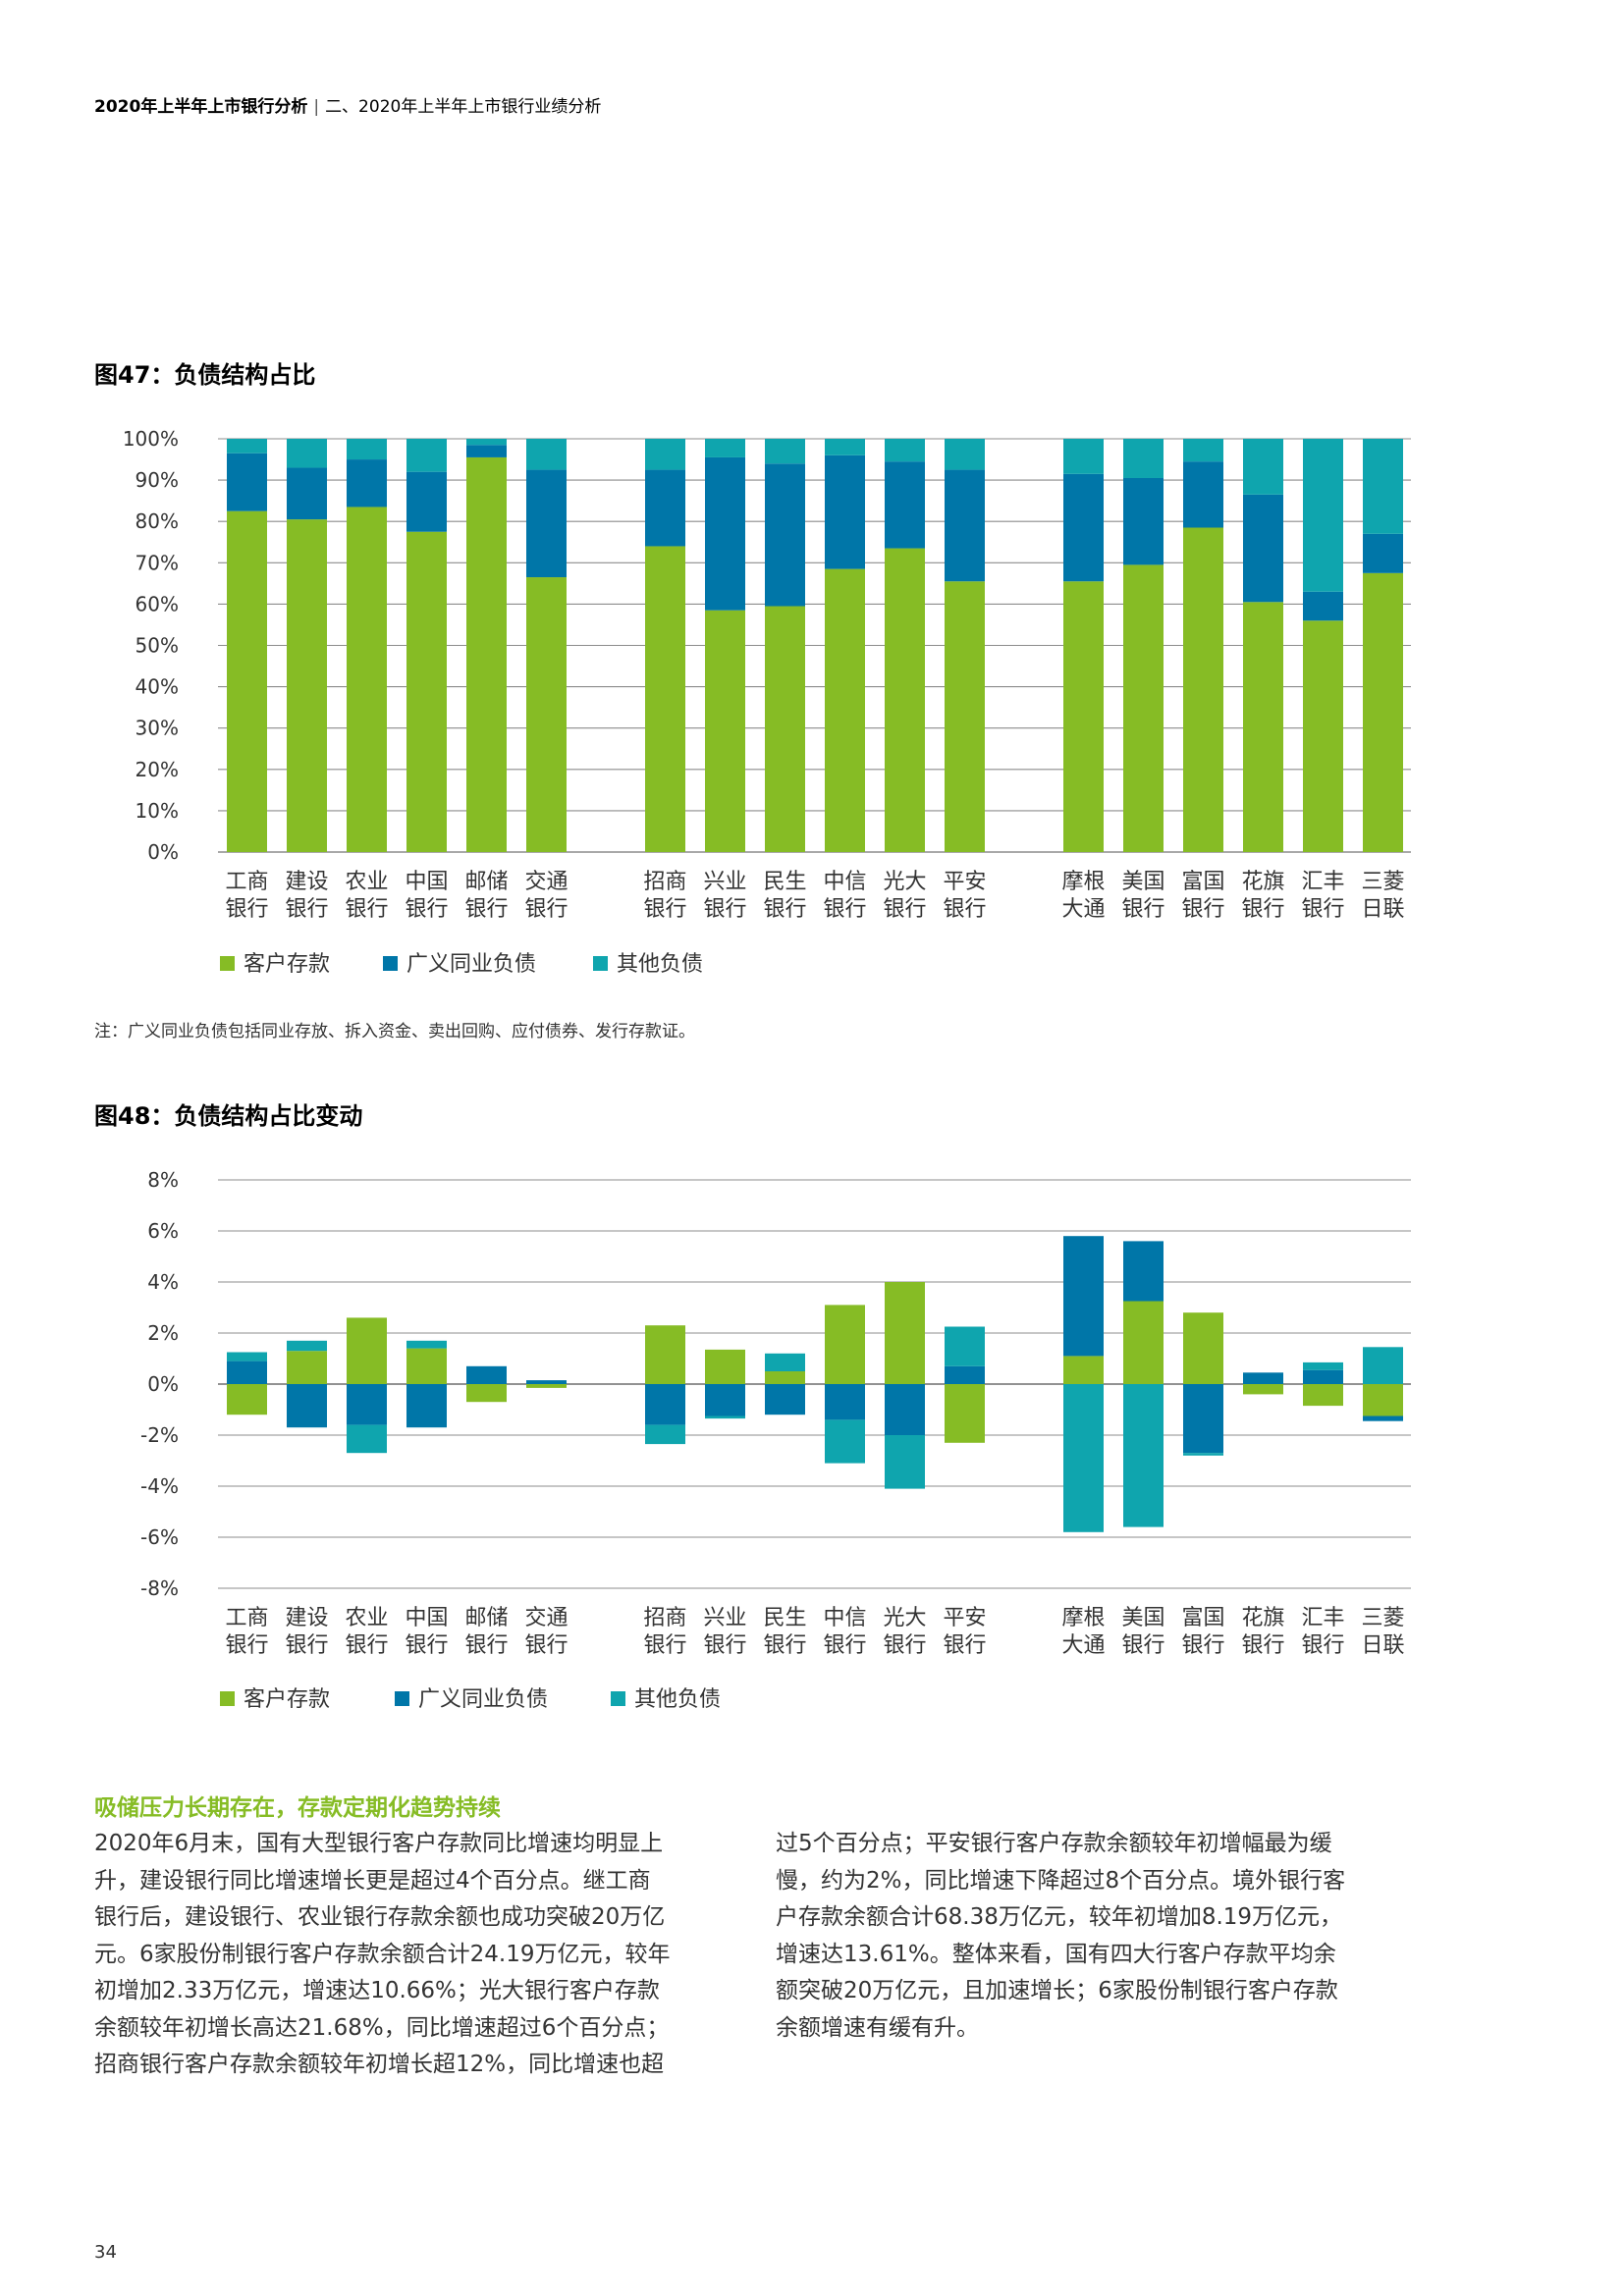  I want to click on legend-label: 广义同业负债, so click(471, 965).